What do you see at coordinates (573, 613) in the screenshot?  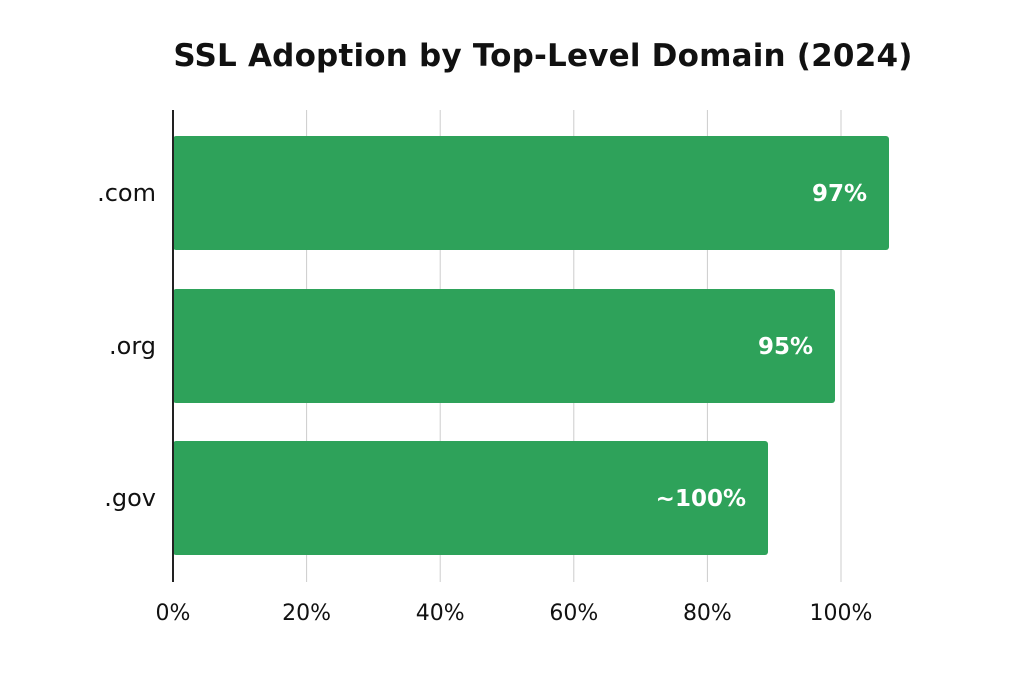 I see `x-tick-label: 60%` at bounding box center [573, 613].